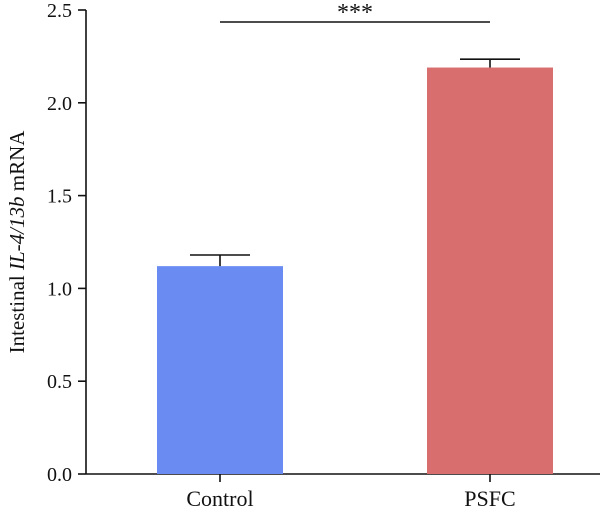 This screenshot has width=600, height=513. I want to click on y-axis-title: Intestinal IL-4/13b mRNA, so click(17, 242).